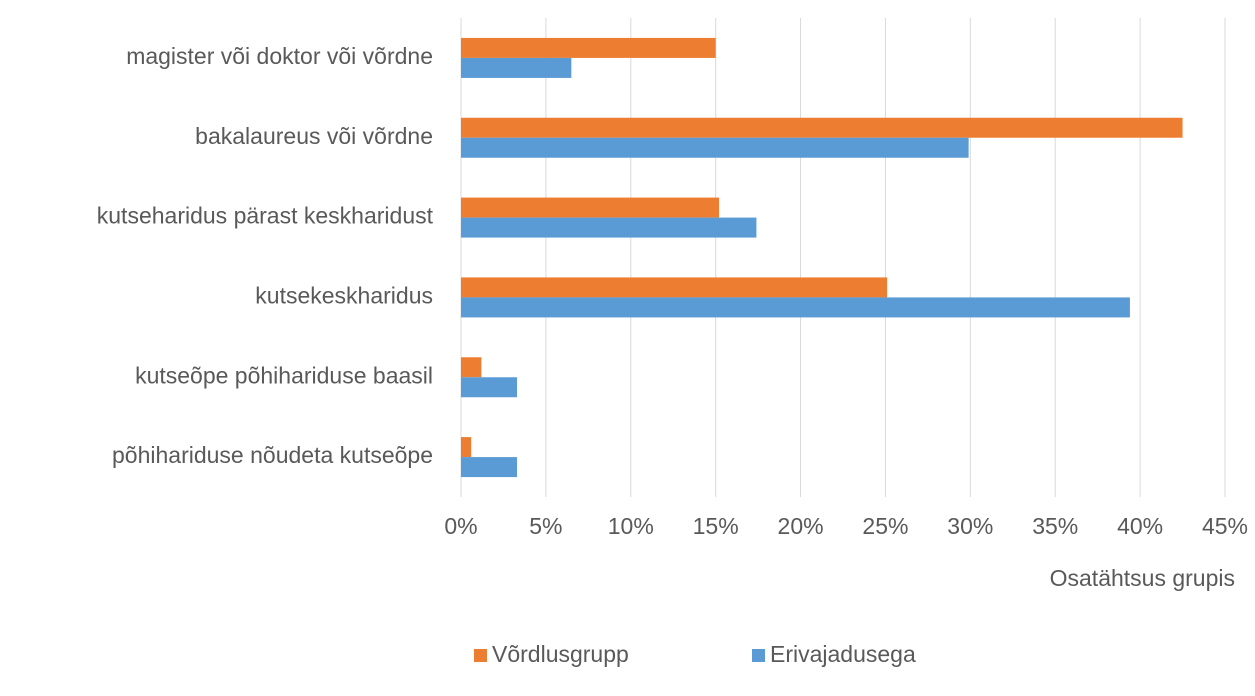  I want to click on x-tick-label: 15%, so click(716, 526).